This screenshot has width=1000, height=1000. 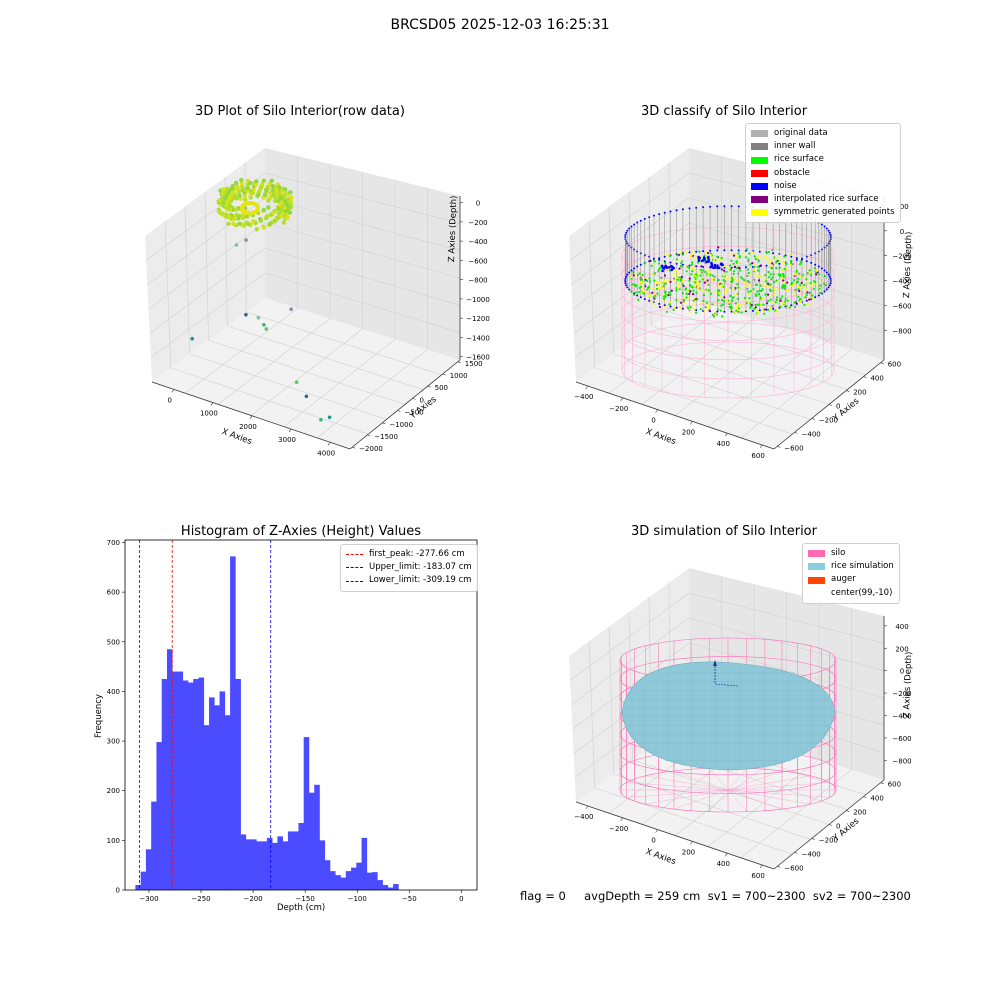 What do you see at coordinates (621, 819) in the screenshot?
I see `x-tick-mark` at bounding box center [621, 819].